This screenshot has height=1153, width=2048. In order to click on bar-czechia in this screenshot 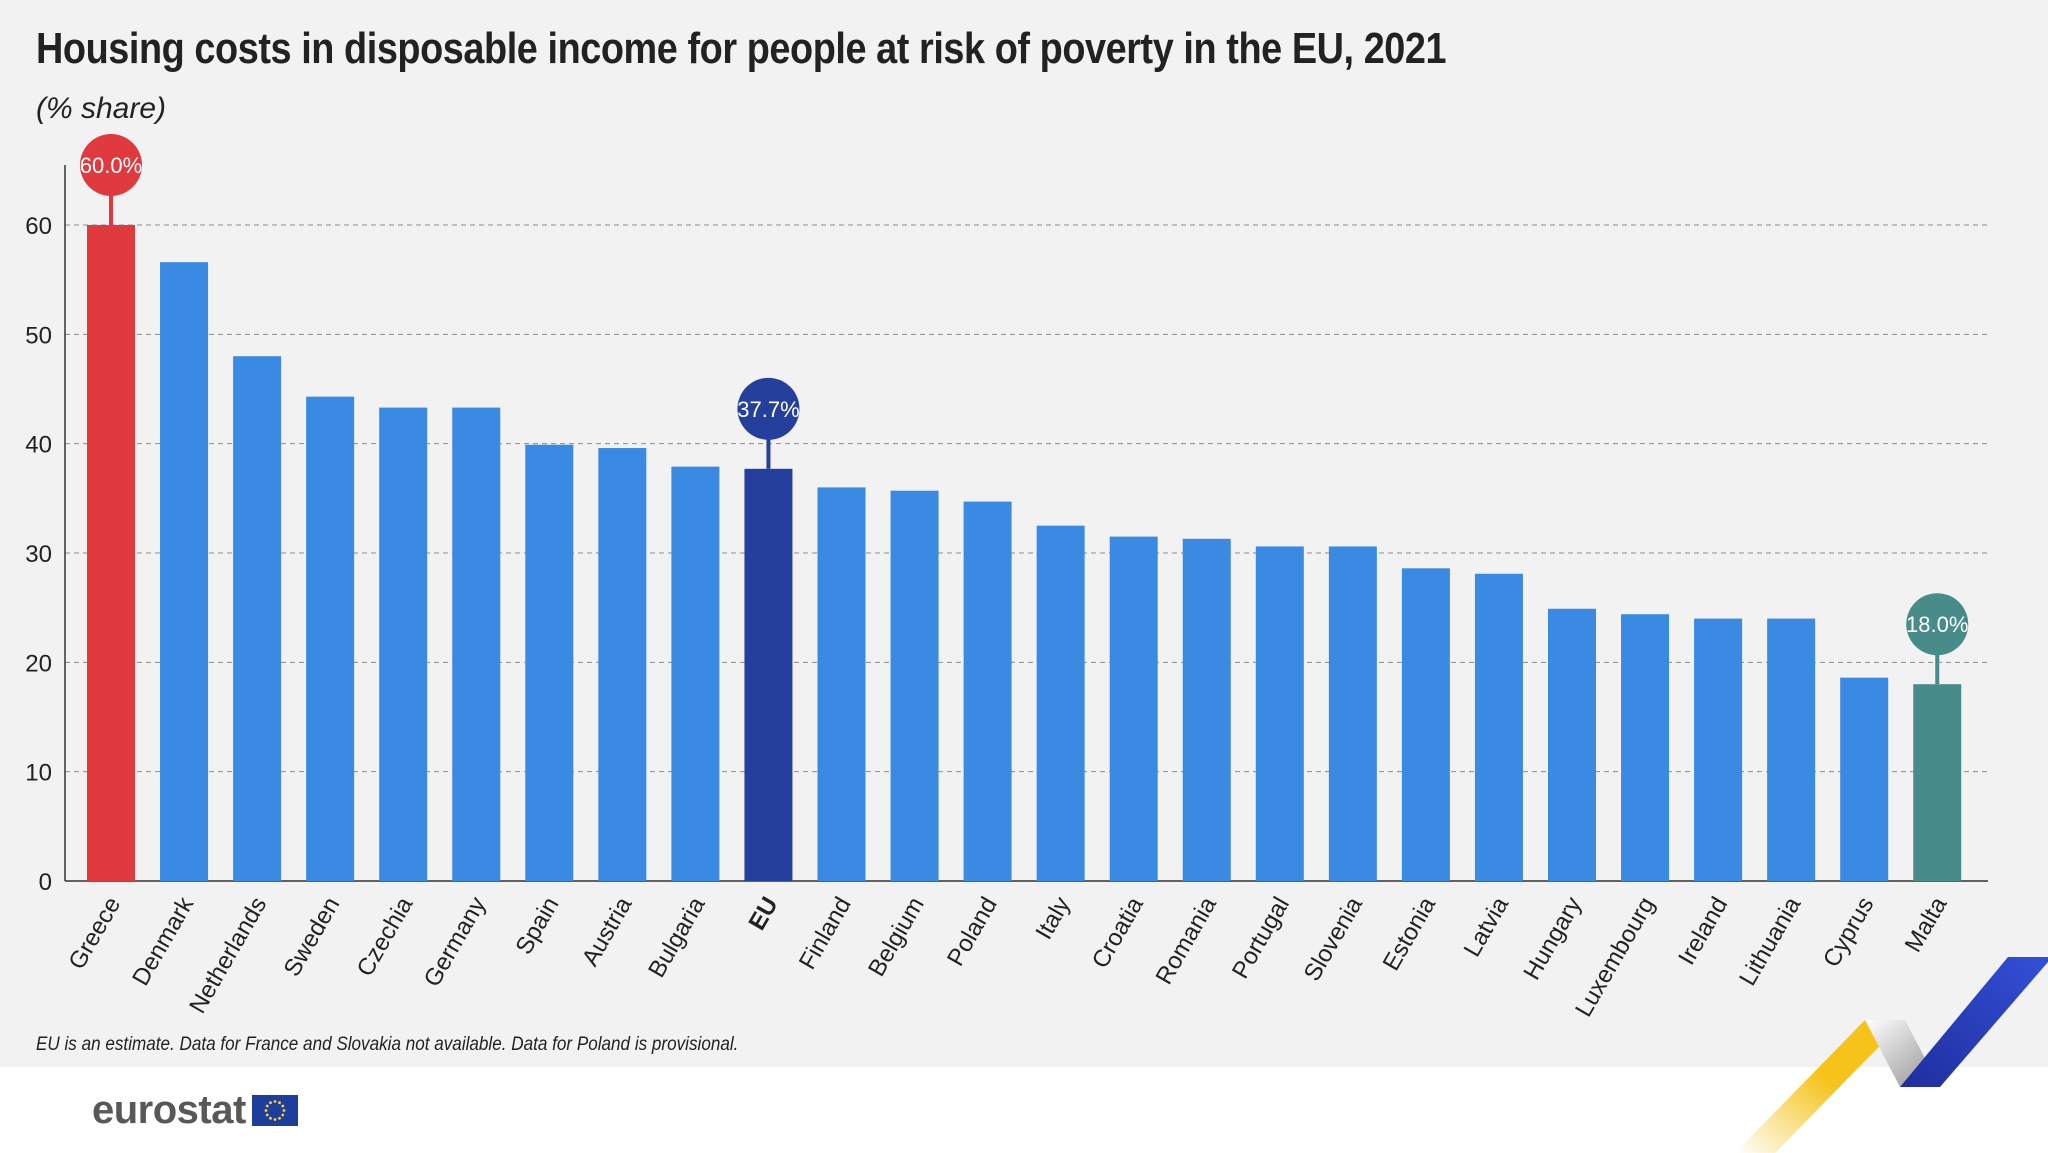, I will do `click(403, 644)`.